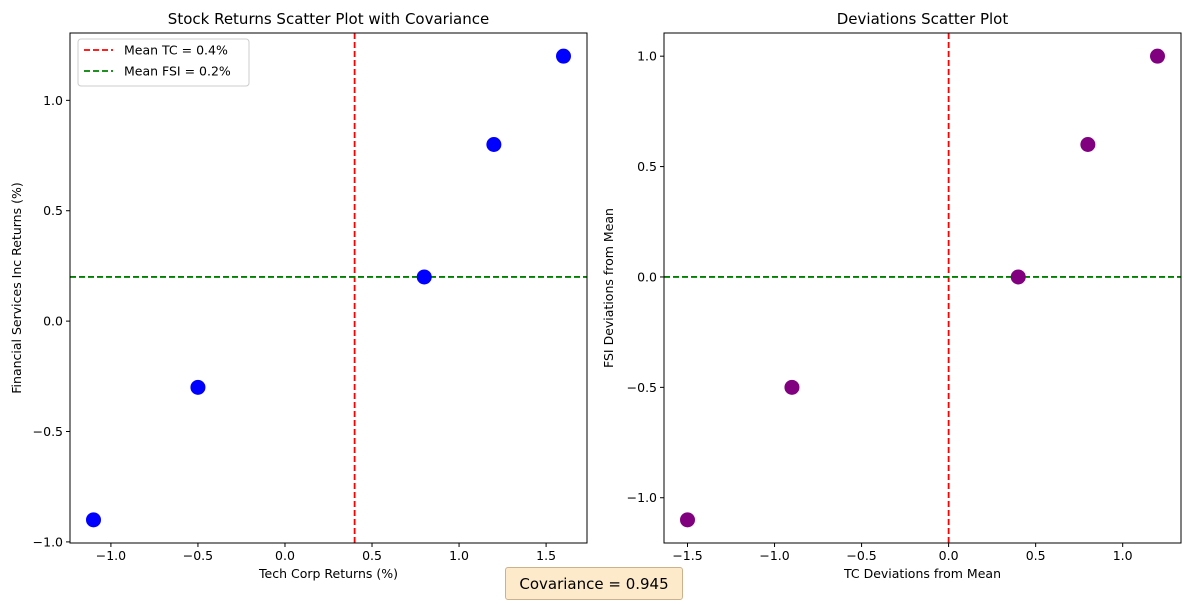 Image resolution: width=1189 pixels, height=604 pixels. Describe the element at coordinates (177, 71) in the screenshot. I see `legend-label: Mean FSI = 0.2%` at that location.